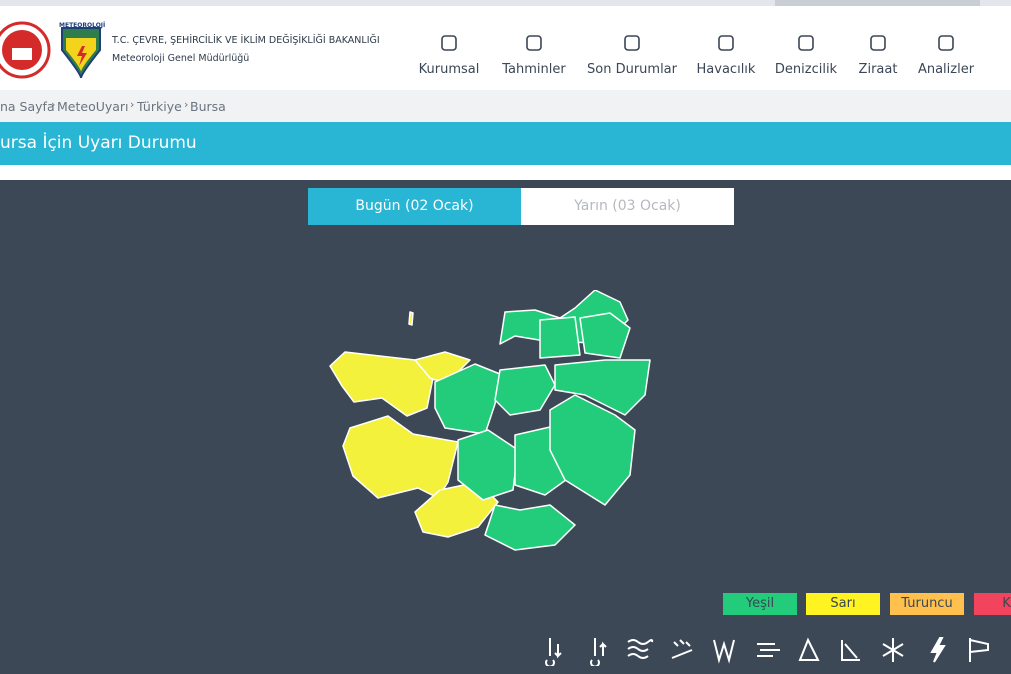 This screenshot has width=1011, height=674. What do you see at coordinates (534, 69) in the screenshot?
I see `nav-item: Tahminler` at bounding box center [534, 69].